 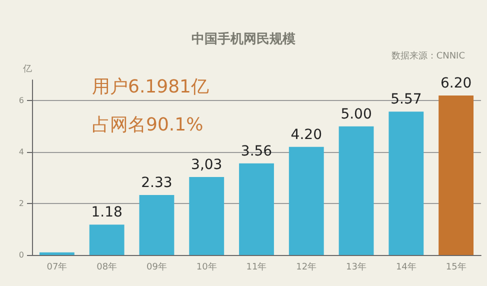 I want to click on x-tick-label: 10年, so click(x=206, y=267).